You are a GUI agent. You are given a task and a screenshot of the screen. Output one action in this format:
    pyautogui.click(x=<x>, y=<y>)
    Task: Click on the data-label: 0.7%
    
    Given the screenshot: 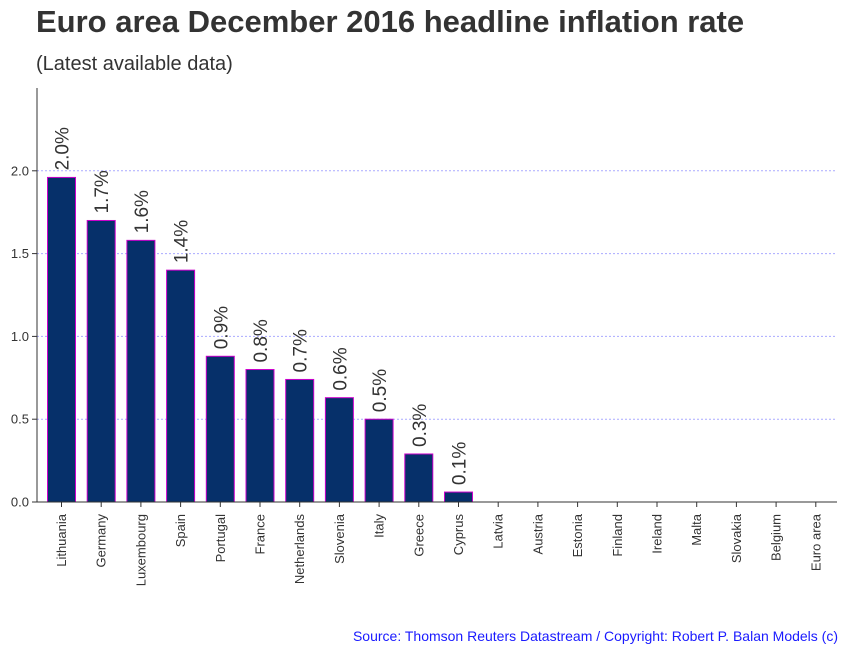 What is the action you would take?
    pyautogui.click(x=301, y=350)
    